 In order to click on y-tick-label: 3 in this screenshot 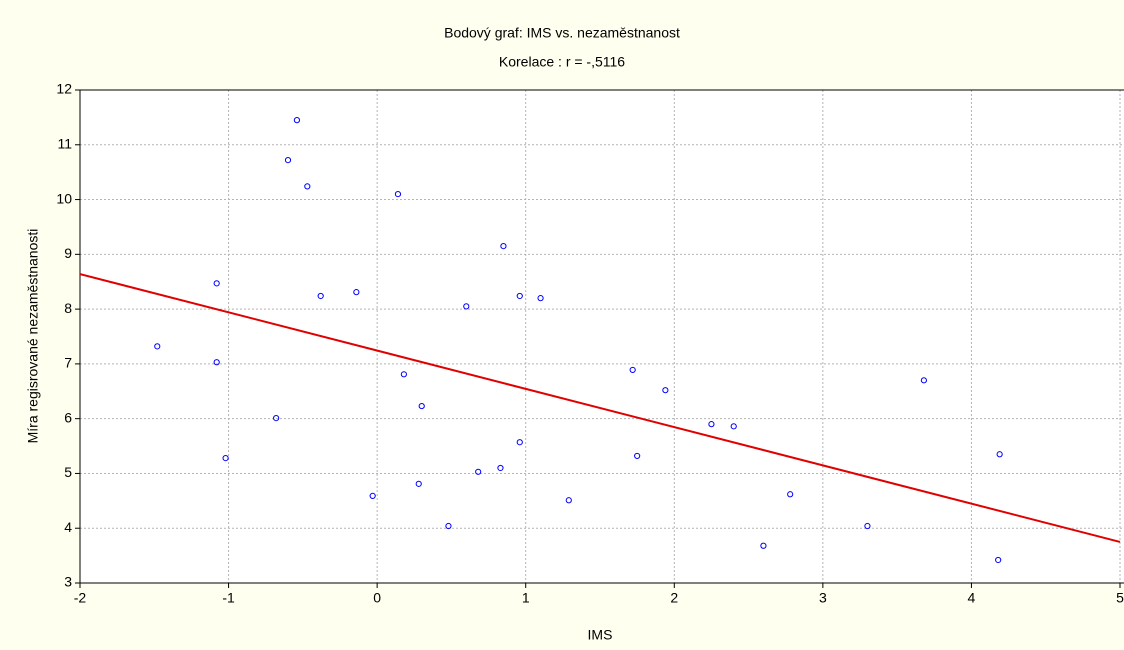, I will do `click(68, 582)`.